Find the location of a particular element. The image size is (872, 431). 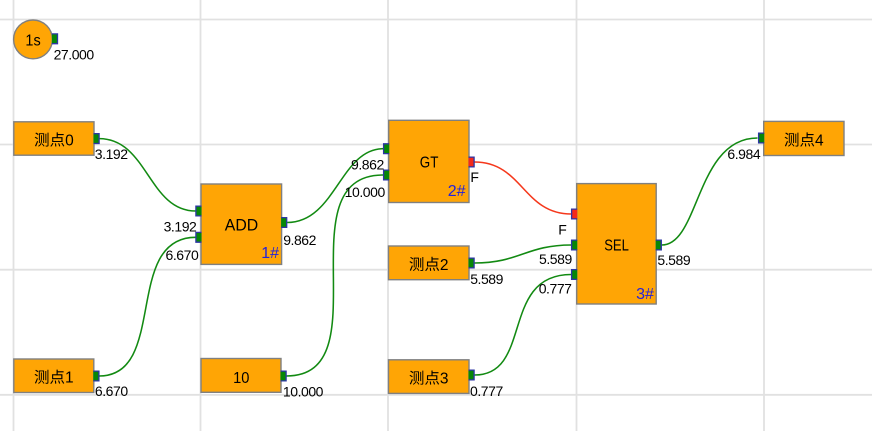

svg-text: 3 is located at coordinates (444, 379).